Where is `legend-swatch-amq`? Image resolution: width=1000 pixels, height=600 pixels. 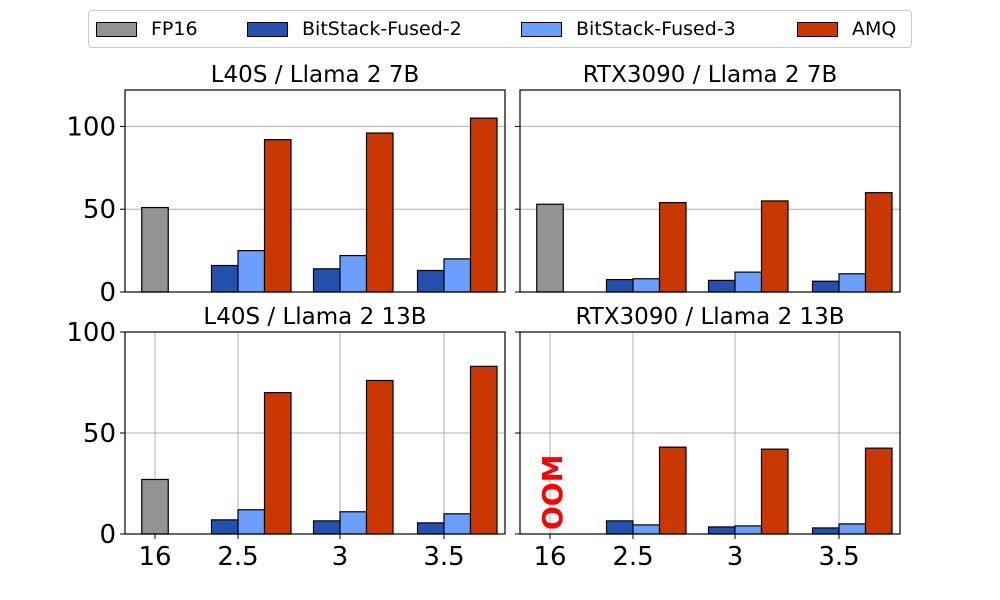
legend-swatch-amq is located at coordinates (817, 29).